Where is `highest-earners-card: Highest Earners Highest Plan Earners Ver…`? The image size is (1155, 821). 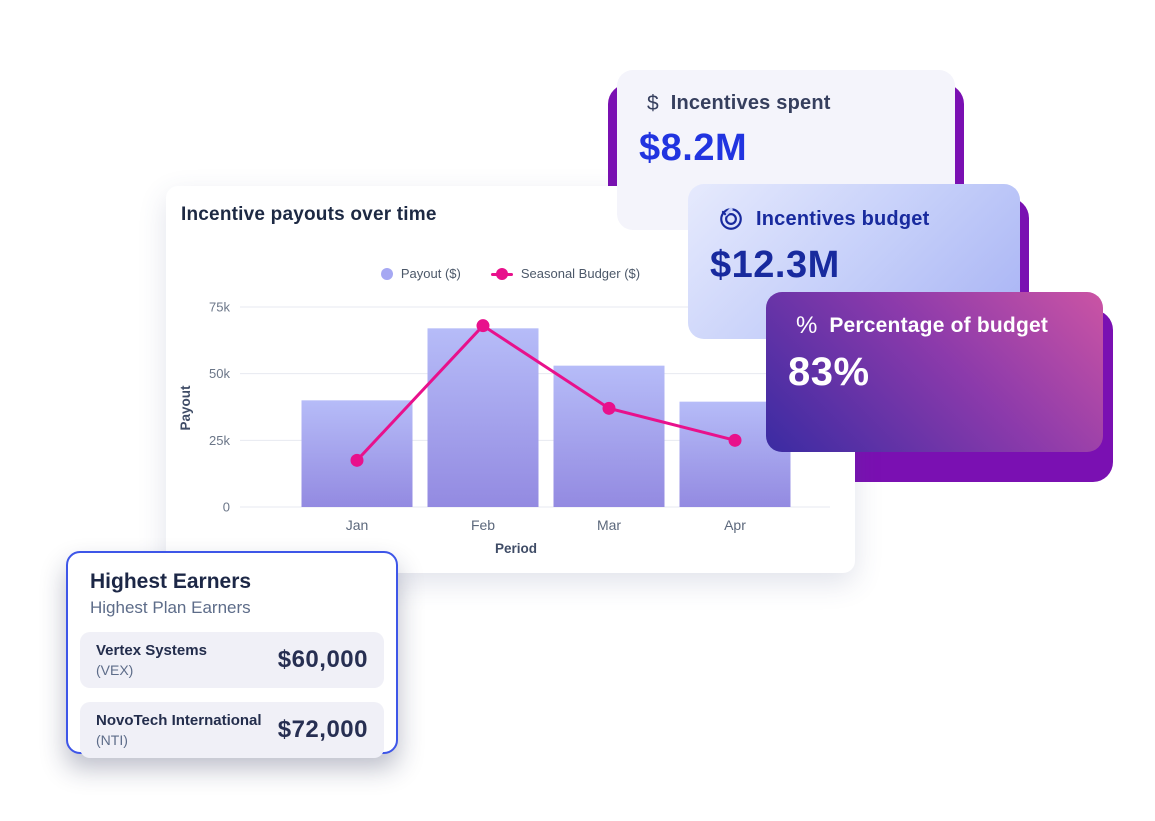 highest-earners-card: Highest Earners Highest Plan Earners Ver… is located at coordinates (232, 654).